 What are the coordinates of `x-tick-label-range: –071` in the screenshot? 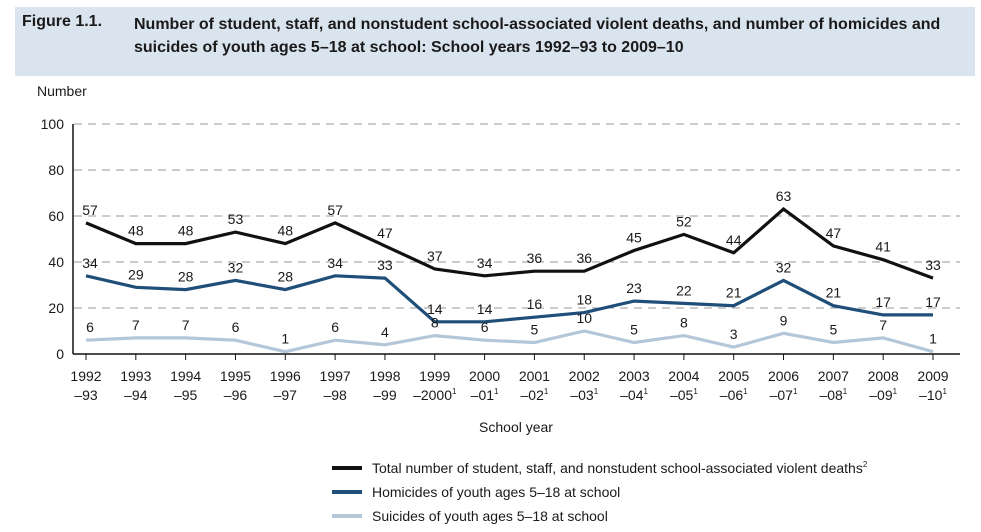 It's located at (784, 395).